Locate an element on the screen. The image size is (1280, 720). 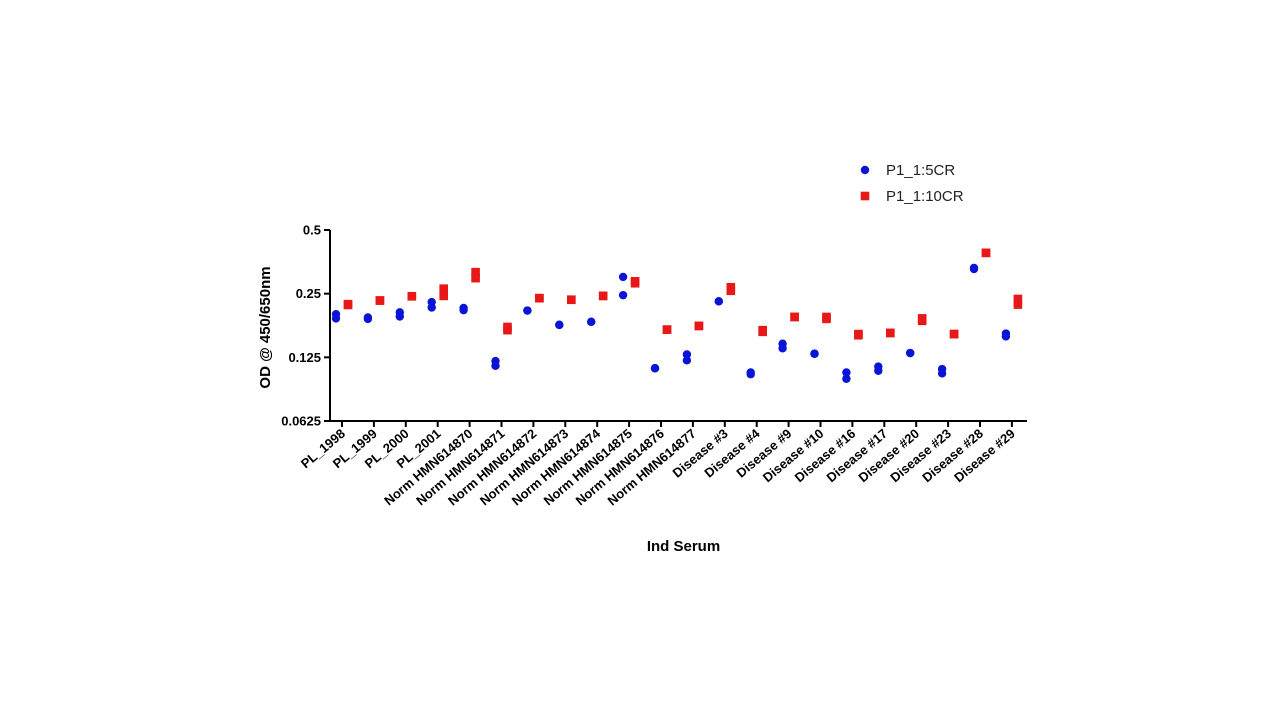
data-points is located at coordinates (677, 315).